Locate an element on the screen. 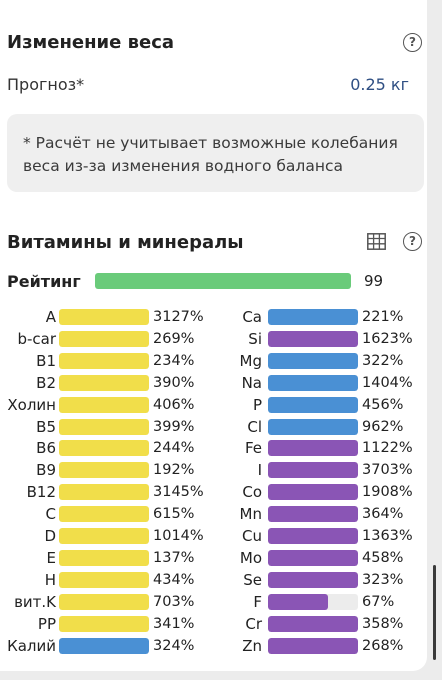  nutrient-row: B9 192% is located at coordinates (97, 470).